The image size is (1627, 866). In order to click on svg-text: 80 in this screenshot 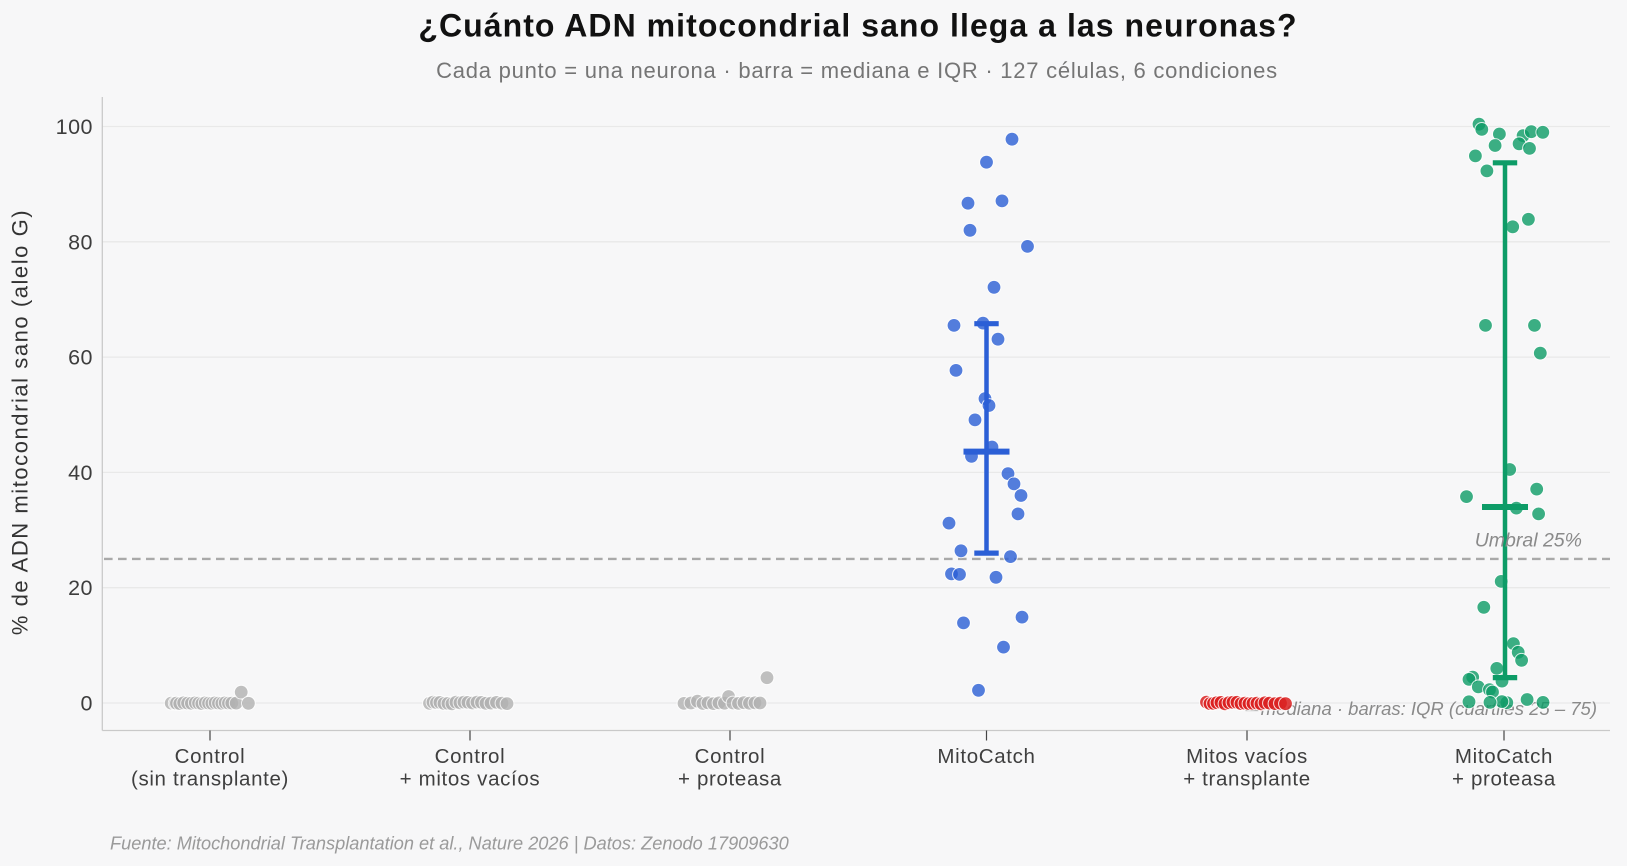, I will do `click(80, 242)`.